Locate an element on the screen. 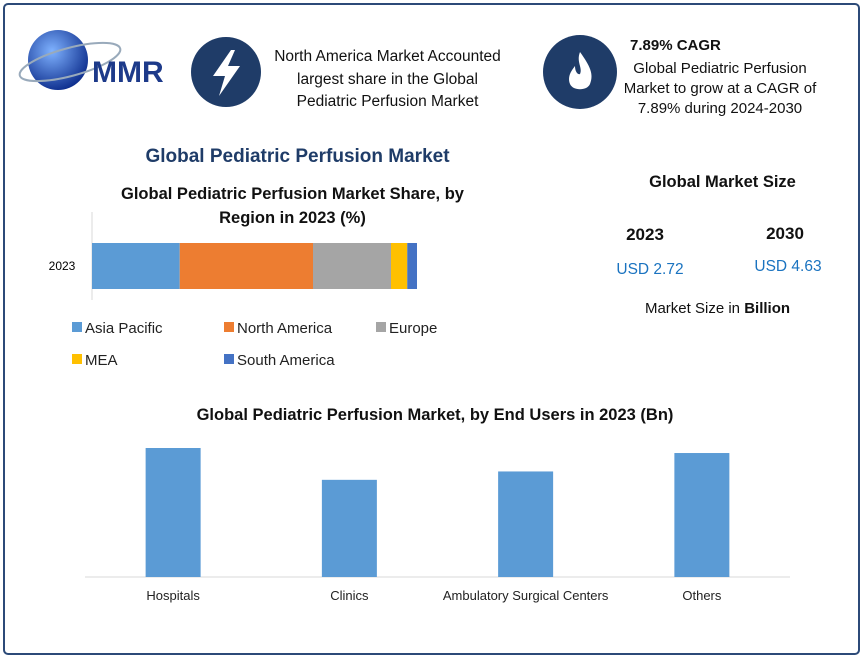 This screenshot has height=660, width=864. size-value: USD 2.72 is located at coordinates (650, 269).